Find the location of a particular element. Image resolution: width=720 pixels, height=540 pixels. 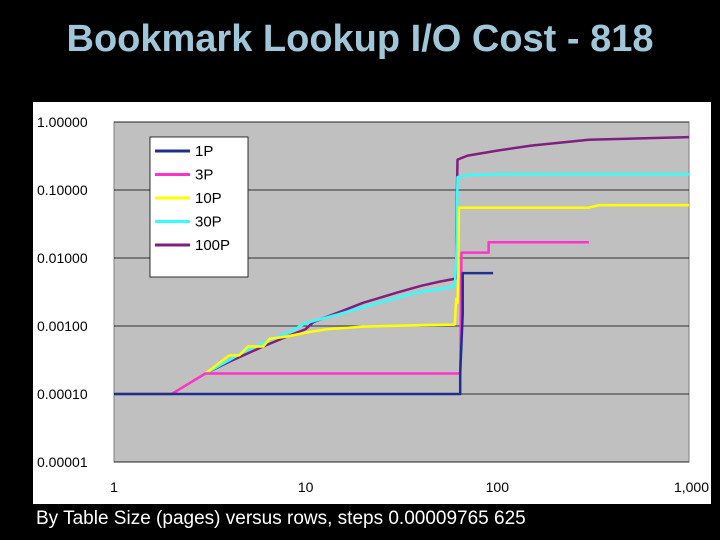

legend is located at coordinates (199, 207).